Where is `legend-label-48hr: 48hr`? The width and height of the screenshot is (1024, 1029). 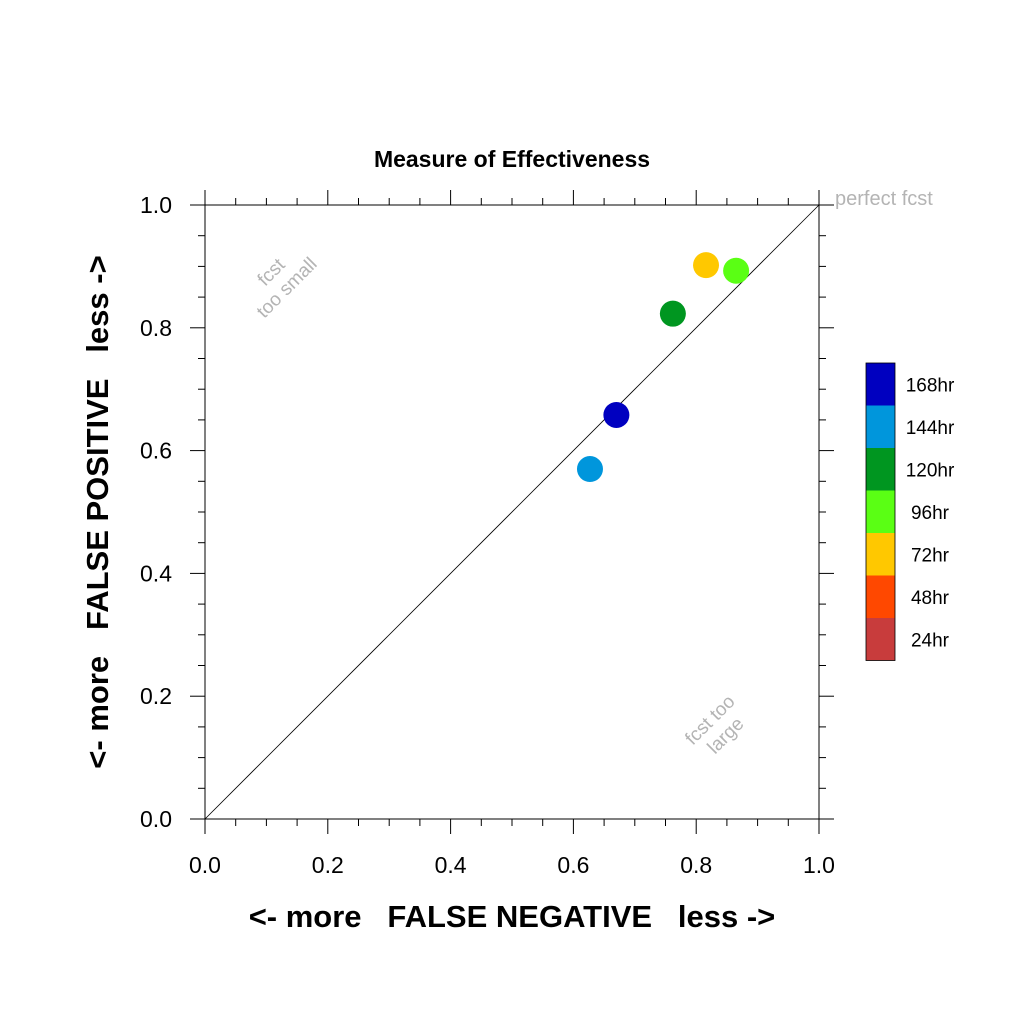 legend-label-48hr: 48hr is located at coordinates (930, 598).